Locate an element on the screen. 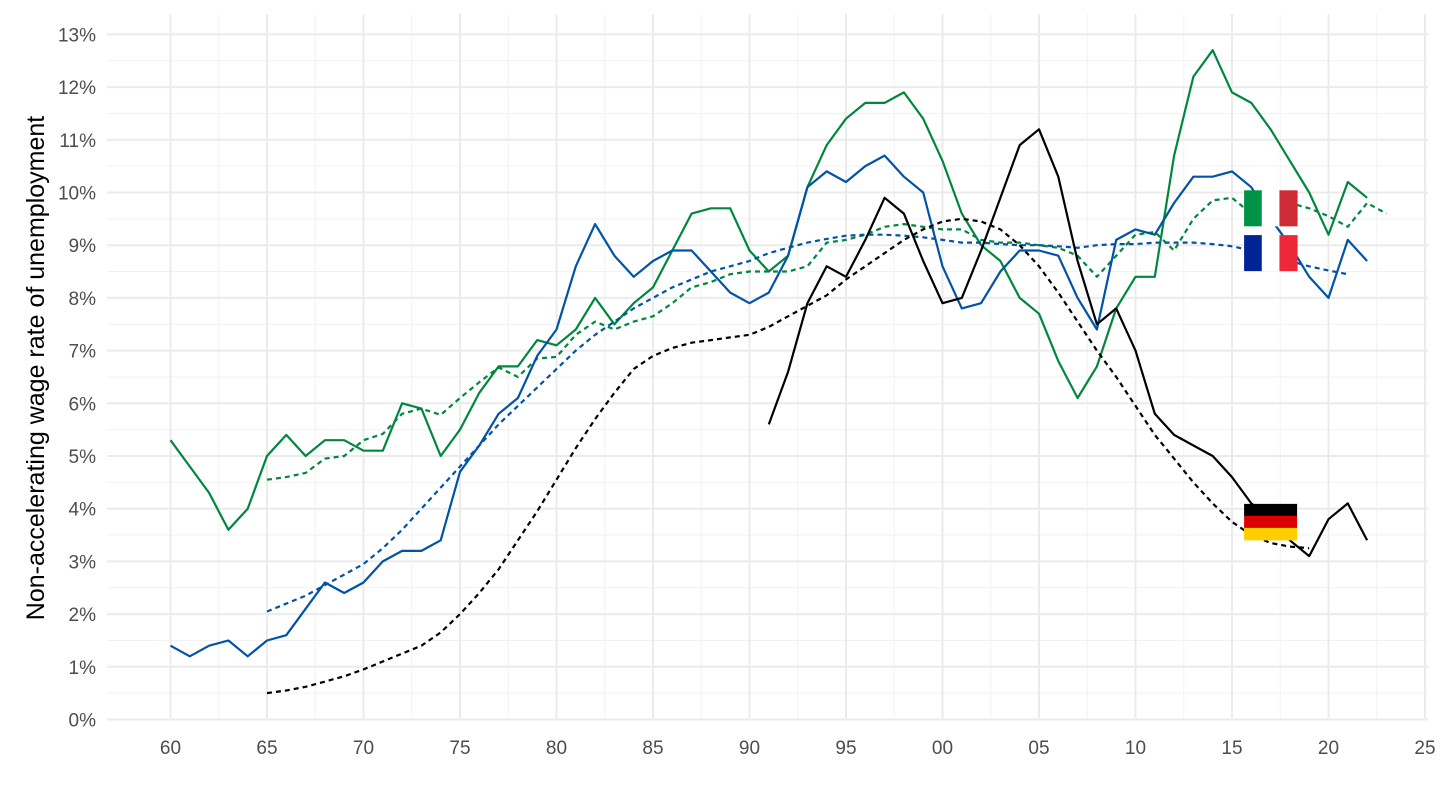 Image resolution: width=1440 pixels, height=810 pixels. x-tick-label: 95 is located at coordinates (845, 748).